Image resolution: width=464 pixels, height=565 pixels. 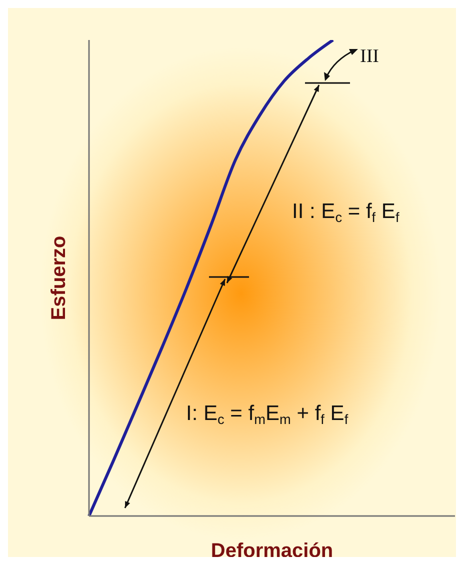 I want to click on text: I: E$_{c}$ = f$_{m}$E$_{m}$ + f$_{f}$ E$_{f}$, so click(x=267, y=415).